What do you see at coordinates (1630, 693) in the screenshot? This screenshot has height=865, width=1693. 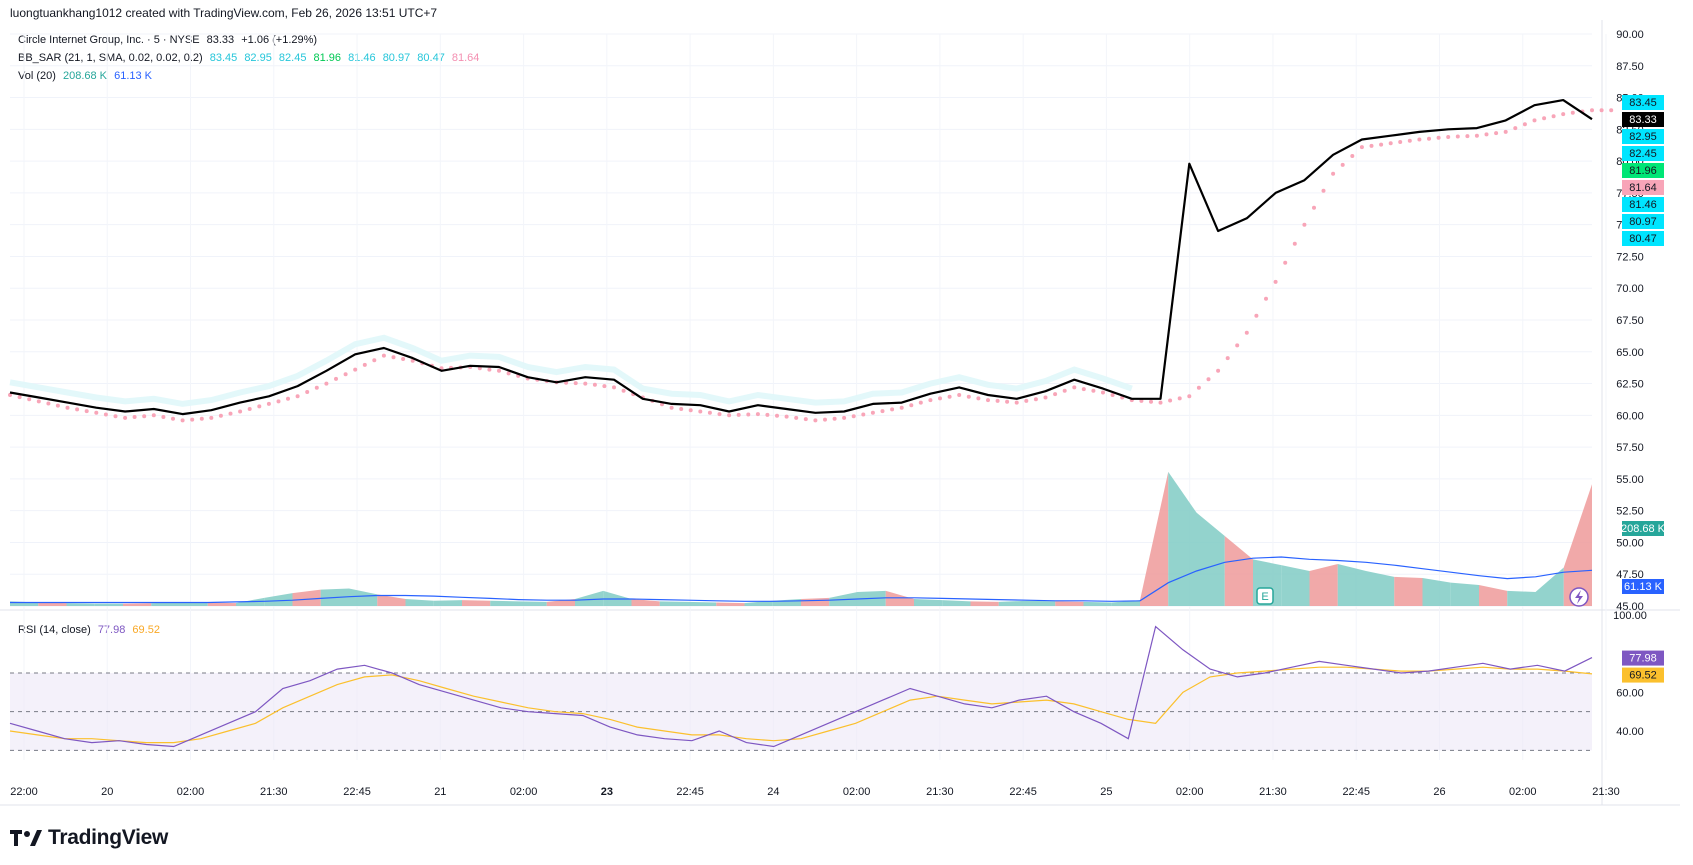 I see `rsi-tick-label: 60.00` at bounding box center [1630, 693].